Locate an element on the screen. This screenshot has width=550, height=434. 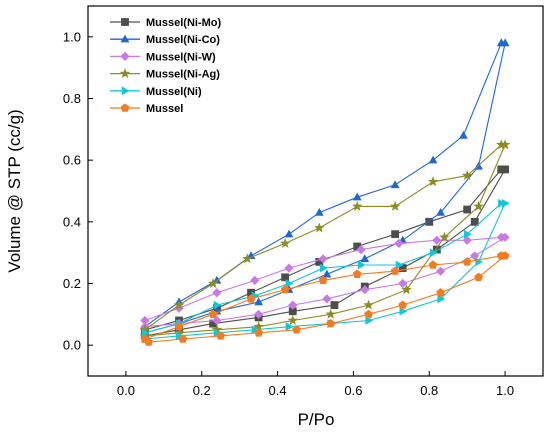
x-tick-label: 0.0 is located at coordinates (126, 390).